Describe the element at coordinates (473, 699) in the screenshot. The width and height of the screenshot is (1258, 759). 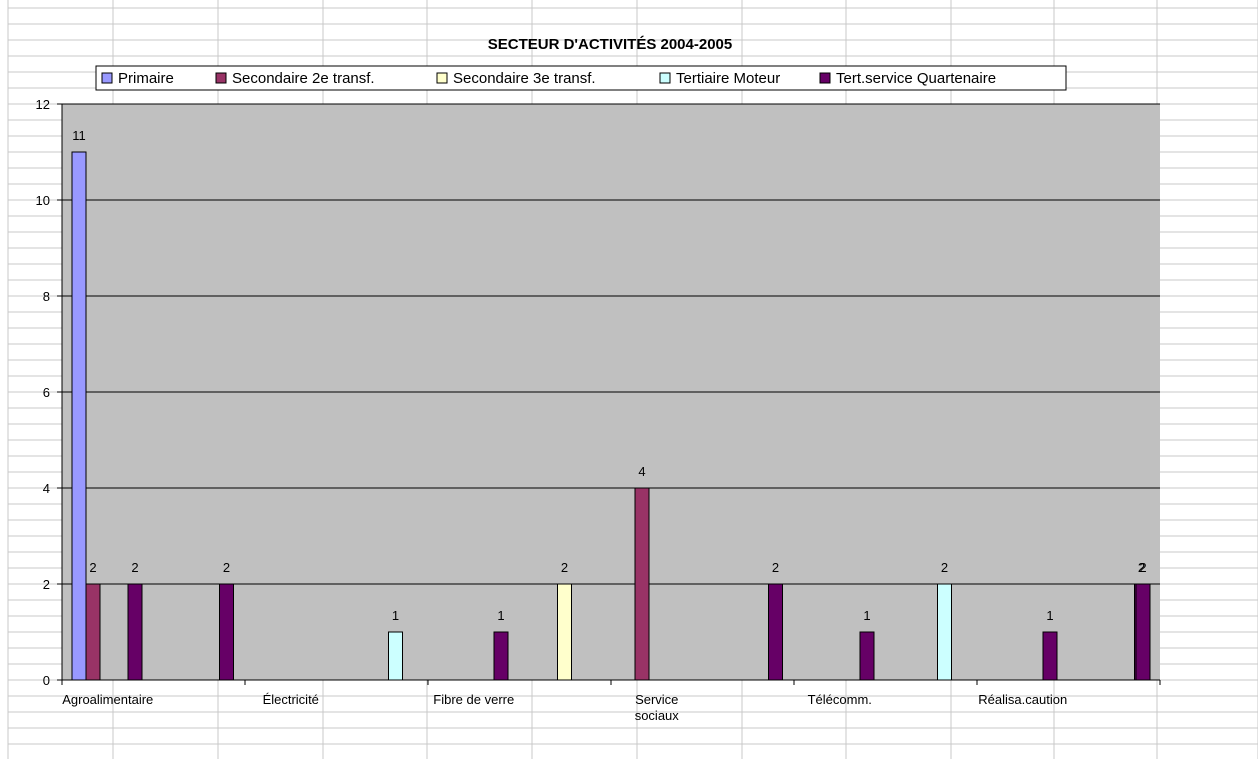
I see `x-category-label: Fibre de verre` at that location.